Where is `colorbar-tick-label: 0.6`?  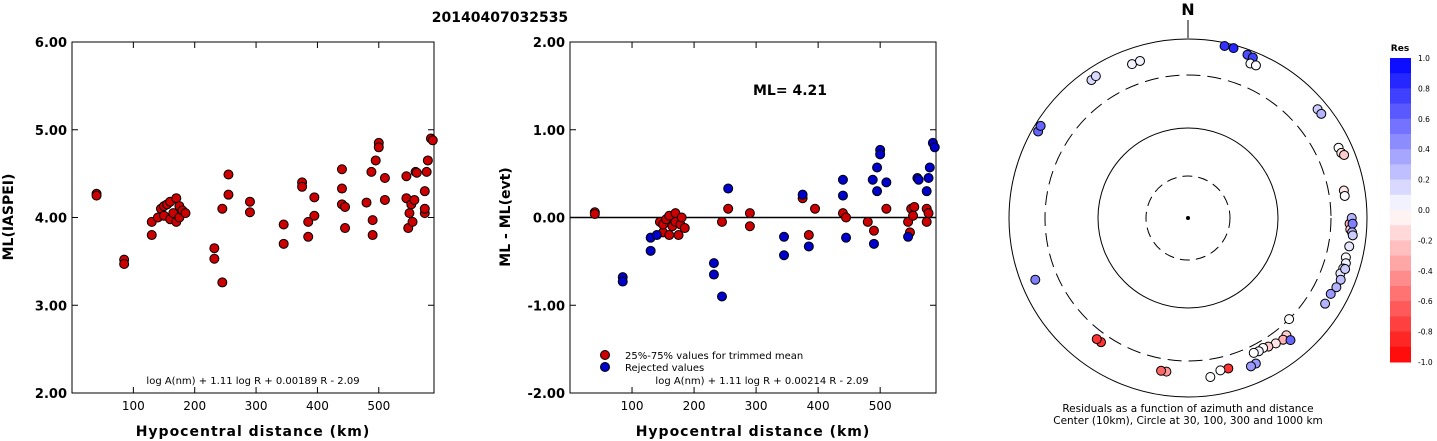 colorbar-tick-label: 0.6 is located at coordinates (1424, 119).